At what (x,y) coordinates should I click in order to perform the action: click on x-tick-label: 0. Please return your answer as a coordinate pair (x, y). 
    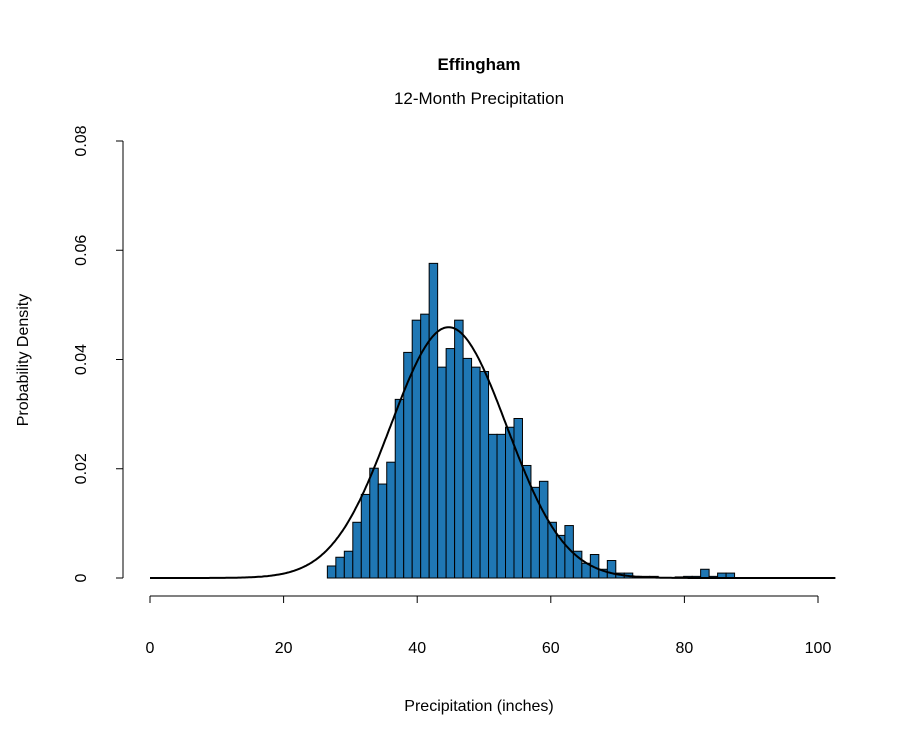
    Looking at the image, I should click on (150, 648).